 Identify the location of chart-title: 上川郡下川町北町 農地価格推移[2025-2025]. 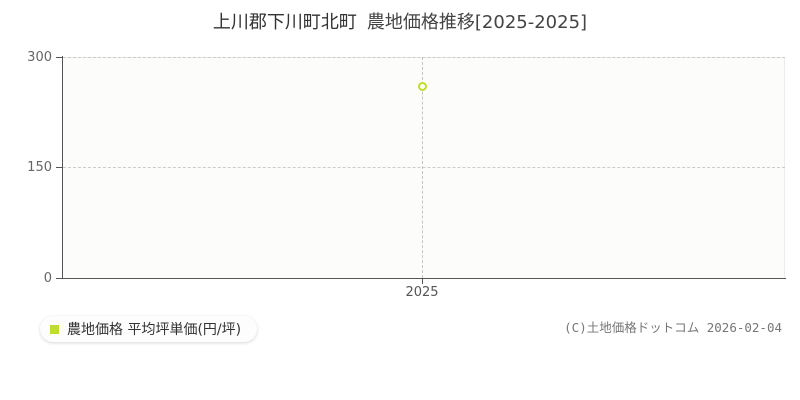
(400, 21).